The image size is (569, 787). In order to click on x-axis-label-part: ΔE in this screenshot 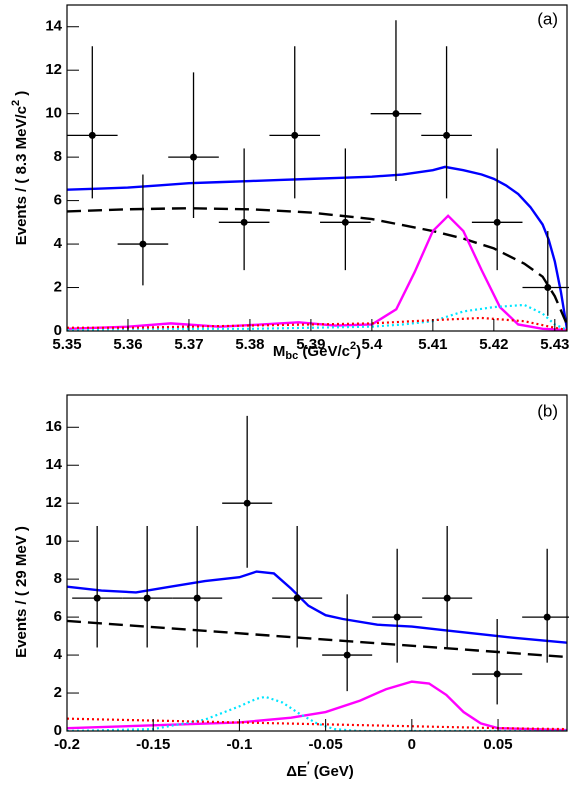, I will do `click(296, 771)`.